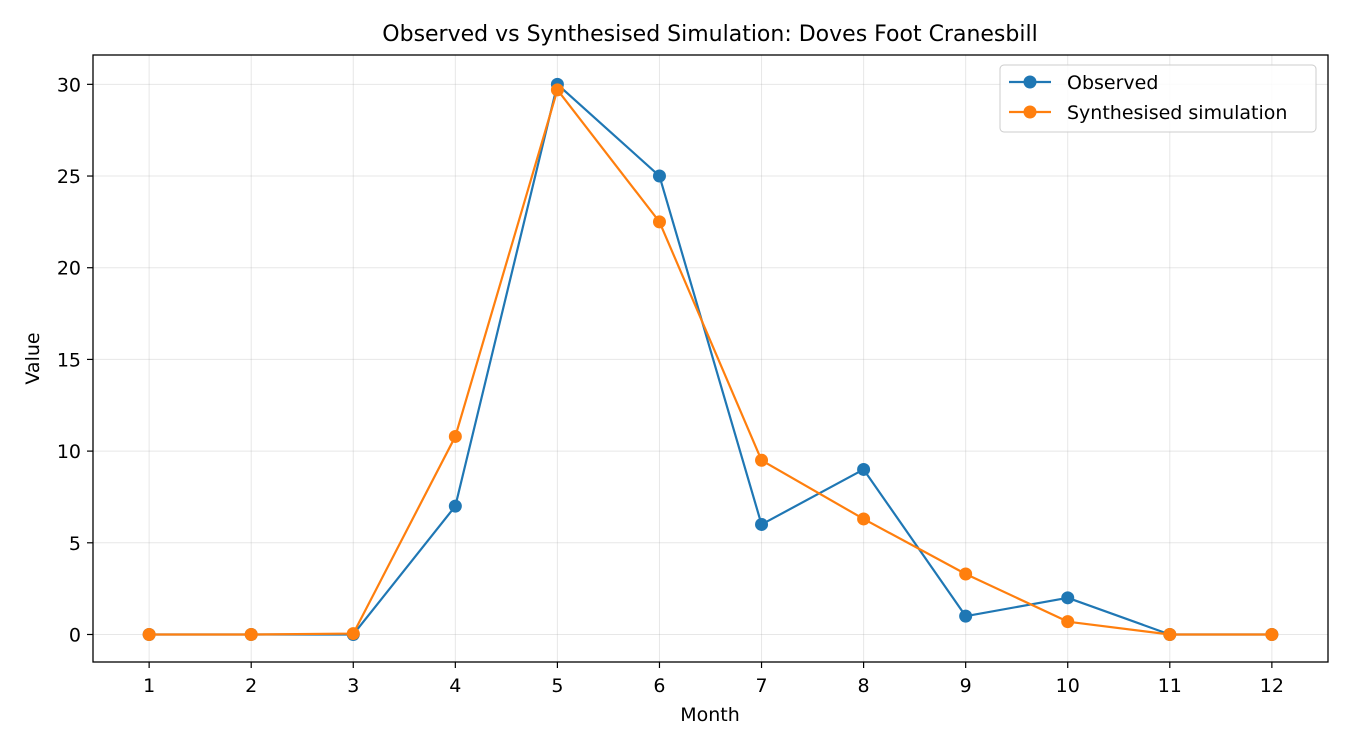 The image size is (1350, 754). Describe the element at coordinates (659, 686) in the screenshot. I see `x-tick-label: 6` at that location.